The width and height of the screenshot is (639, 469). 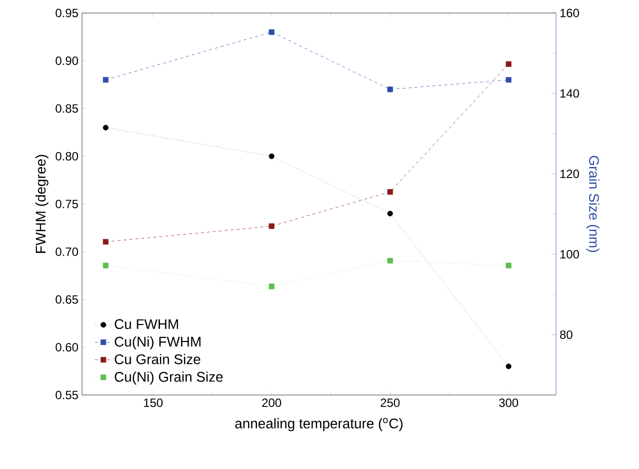 I want to click on x-tick-label: 300, so click(x=508, y=402).